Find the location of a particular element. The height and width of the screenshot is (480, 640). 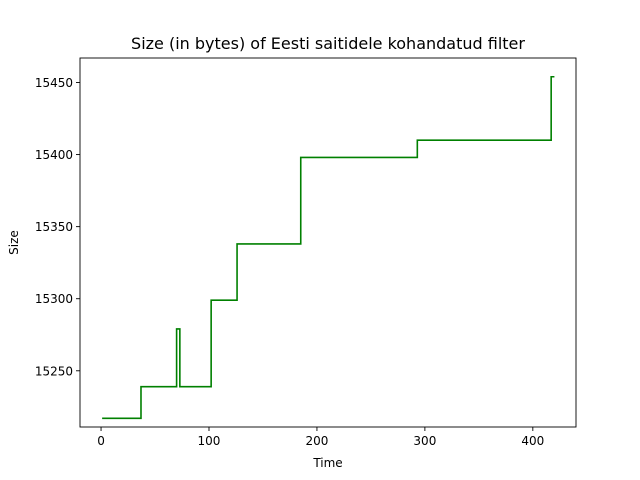

x-axis-label: Time is located at coordinates (327, 463).